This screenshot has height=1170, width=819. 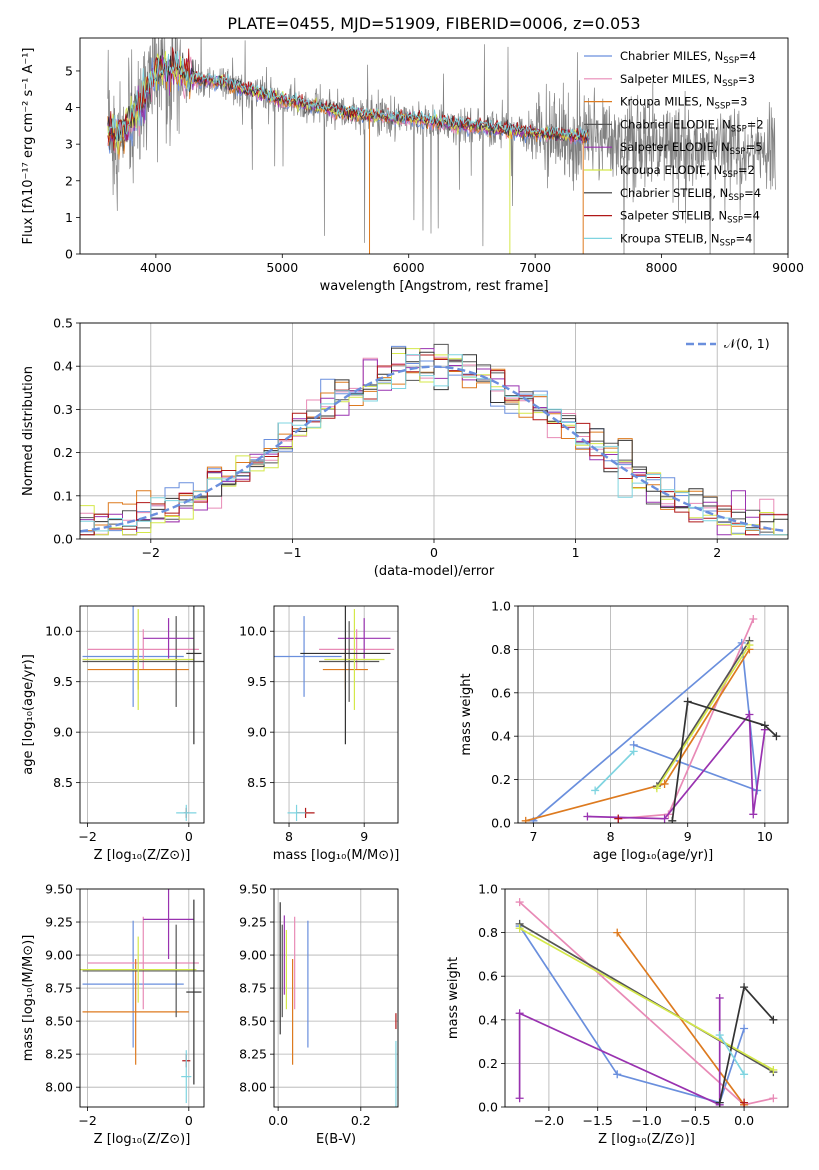 What do you see at coordinates (63, 495) in the screenshot?
I see `y-tick-label: 0.1` at bounding box center [63, 495].